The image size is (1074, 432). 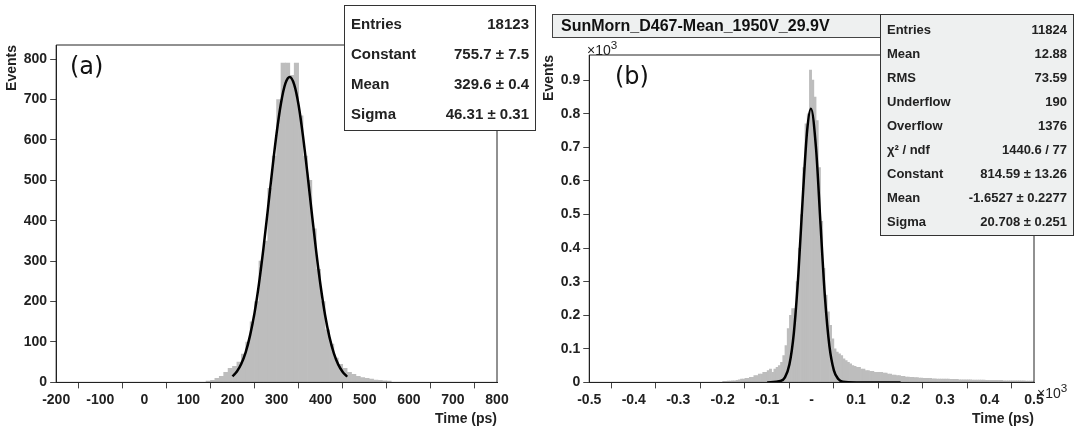 I want to click on y-tick-label: 800, so click(x=35, y=58).